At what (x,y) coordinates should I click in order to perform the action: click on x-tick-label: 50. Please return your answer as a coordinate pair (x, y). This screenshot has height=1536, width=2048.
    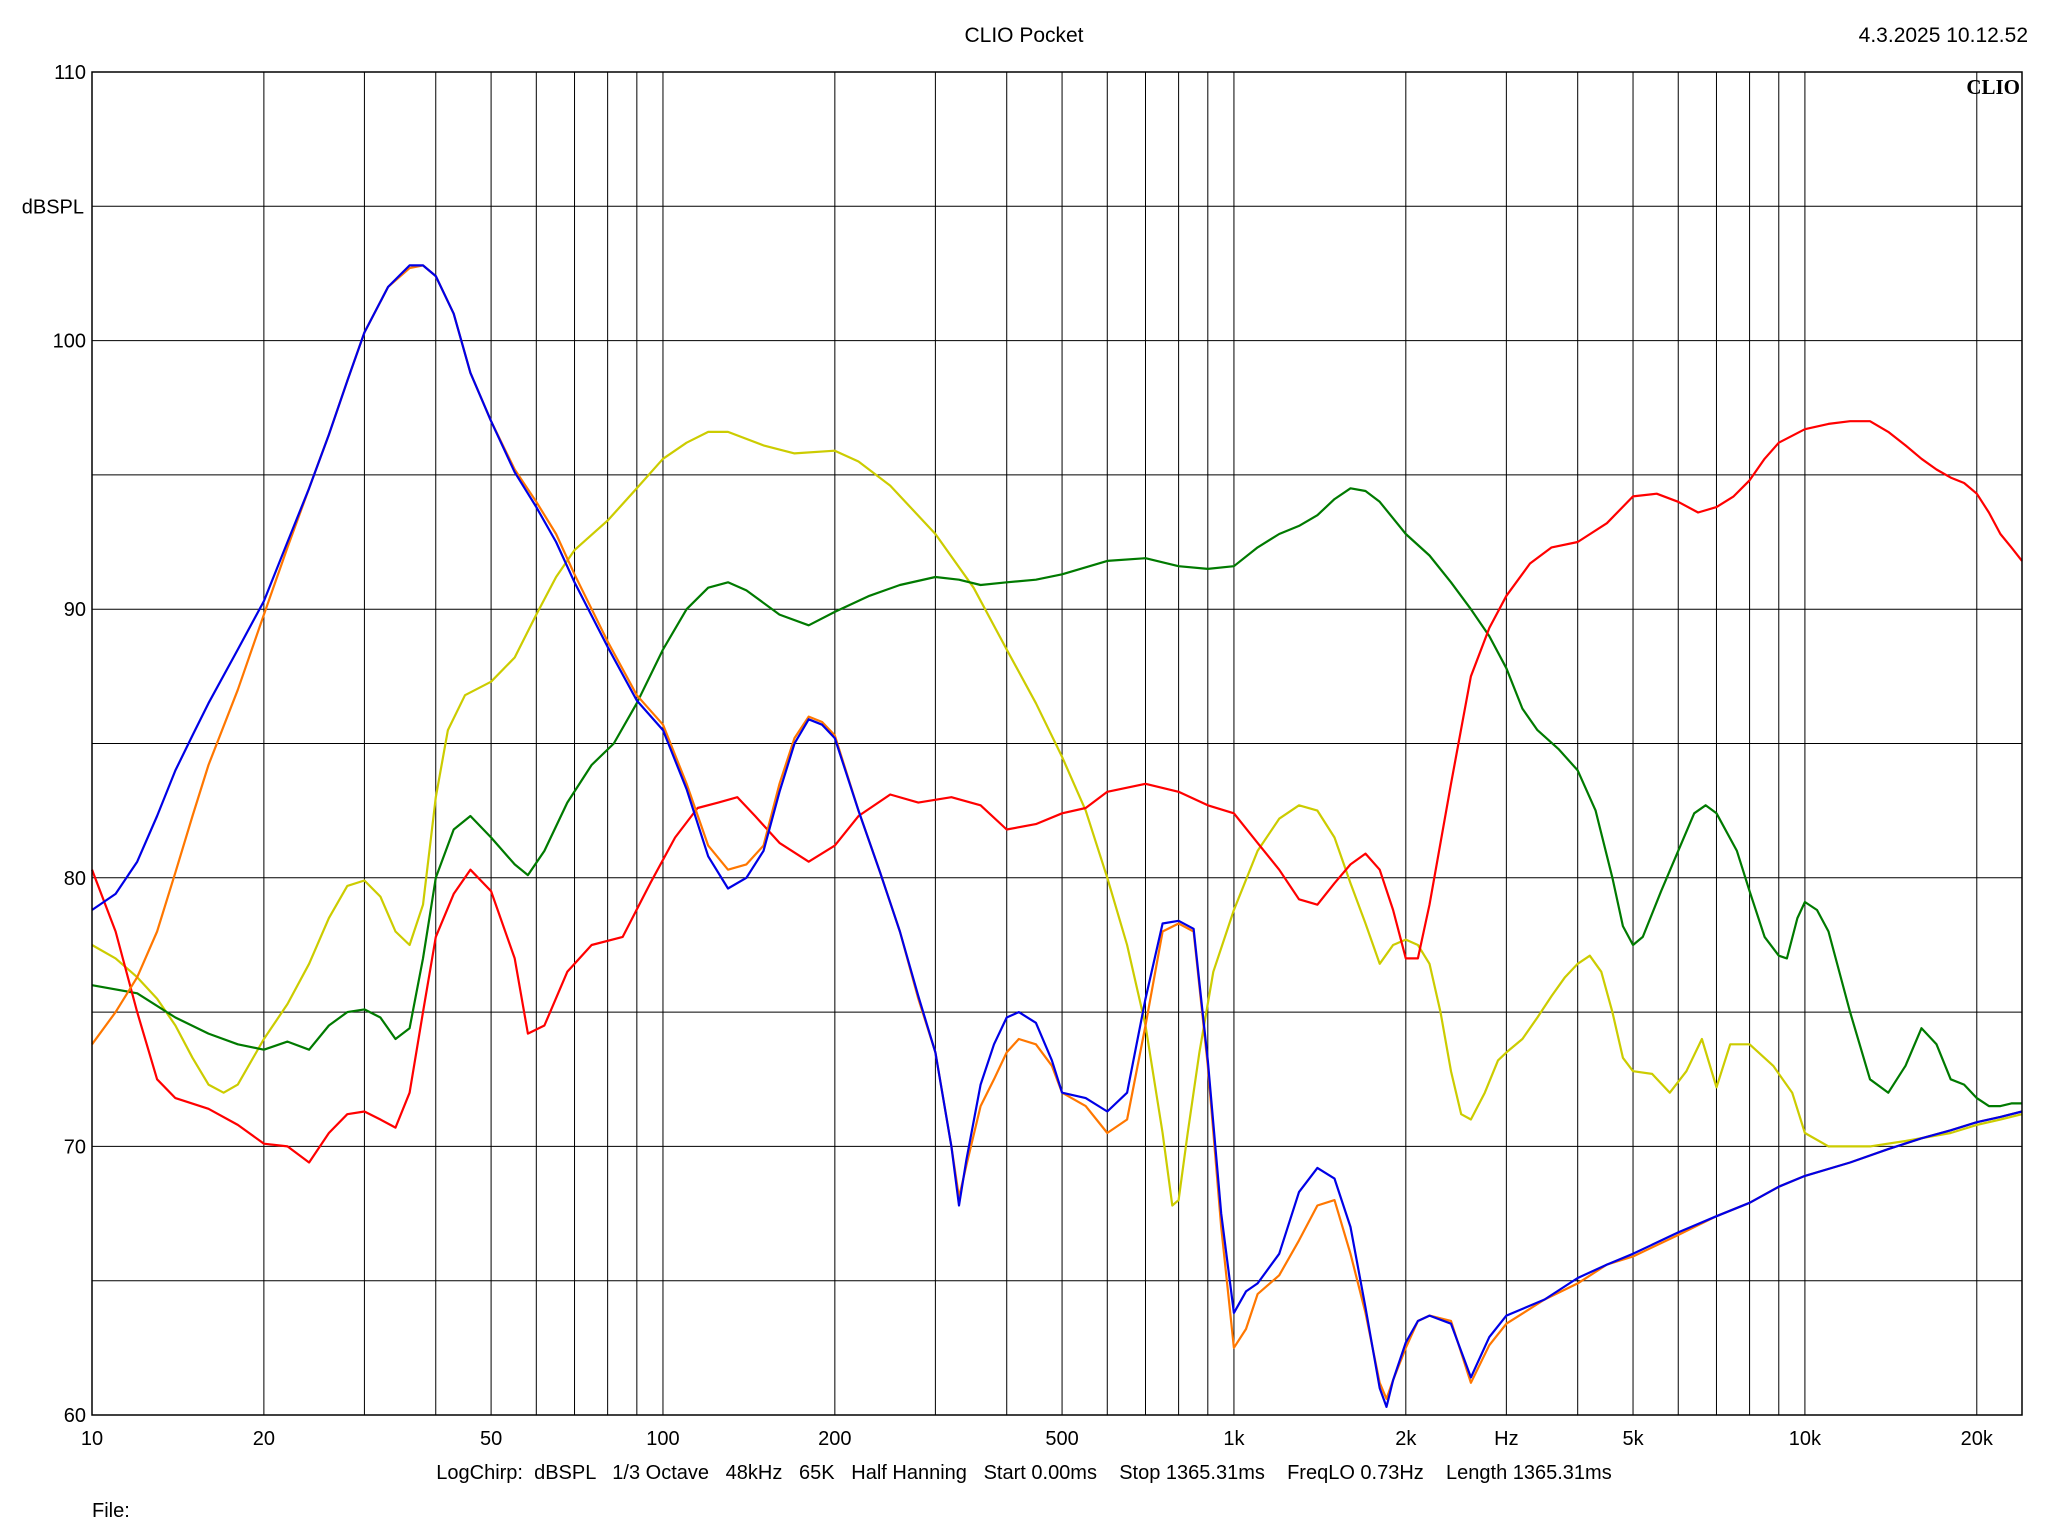
    Looking at the image, I should click on (491, 1439).